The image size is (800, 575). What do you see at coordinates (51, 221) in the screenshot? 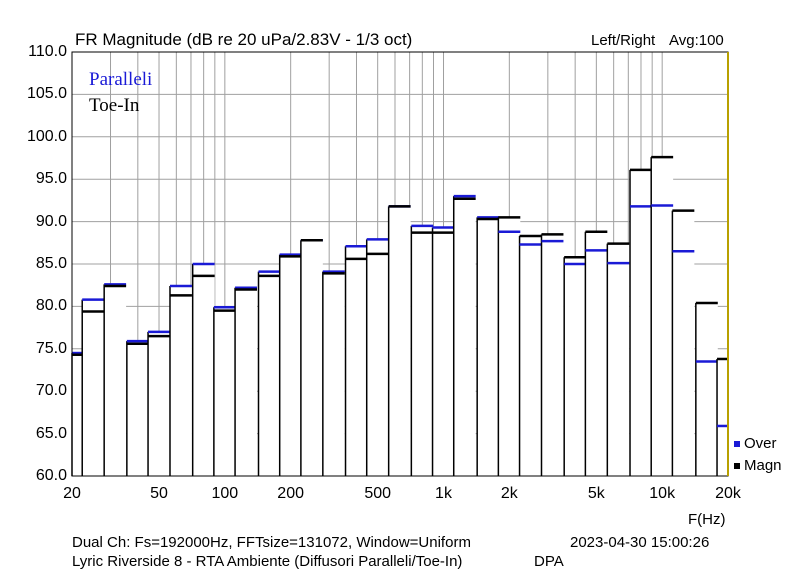
I see `y-tick-label: 90.0` at bounding box center [51, 221].